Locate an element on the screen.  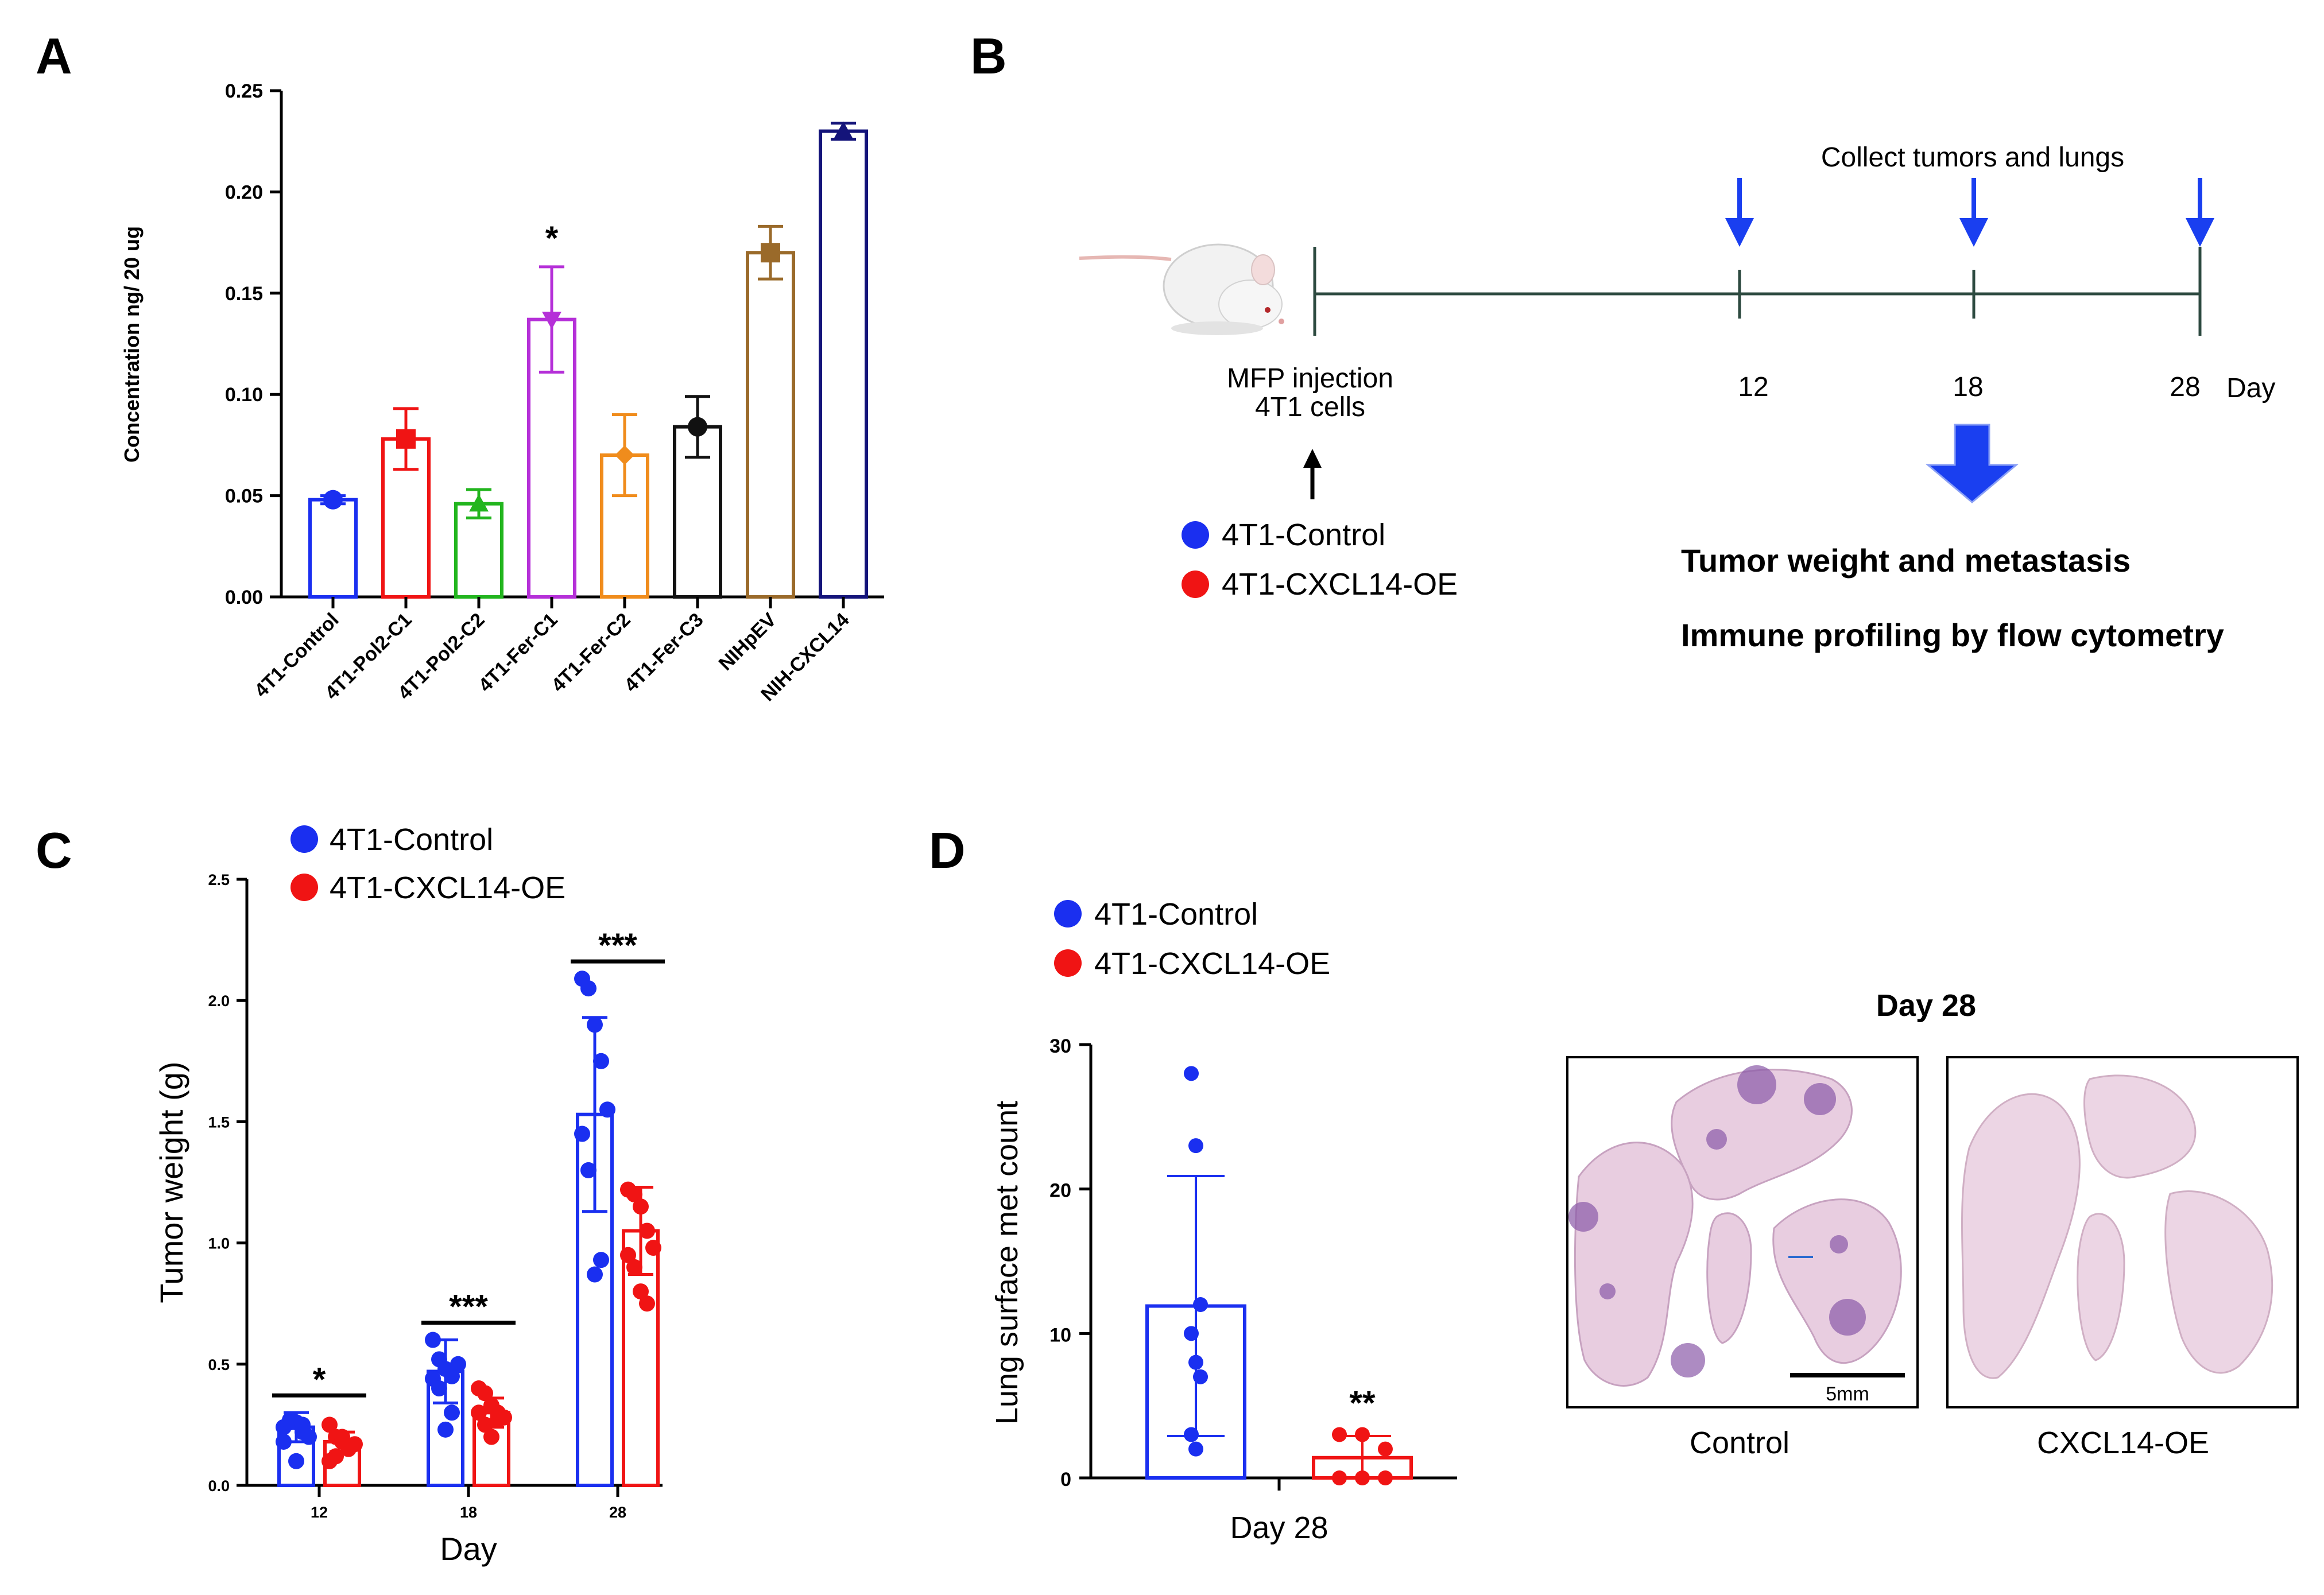
legend-d-control-marker is located at coordinates (1068, 913).